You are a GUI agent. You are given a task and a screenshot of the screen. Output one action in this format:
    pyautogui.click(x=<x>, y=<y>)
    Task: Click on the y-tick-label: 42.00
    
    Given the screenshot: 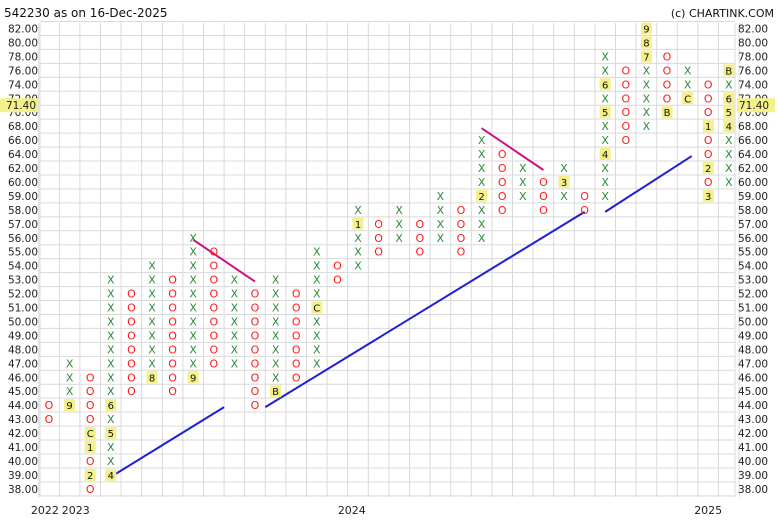 What is the action you would take?
    pyautogui.click(x=23, y=434)
    